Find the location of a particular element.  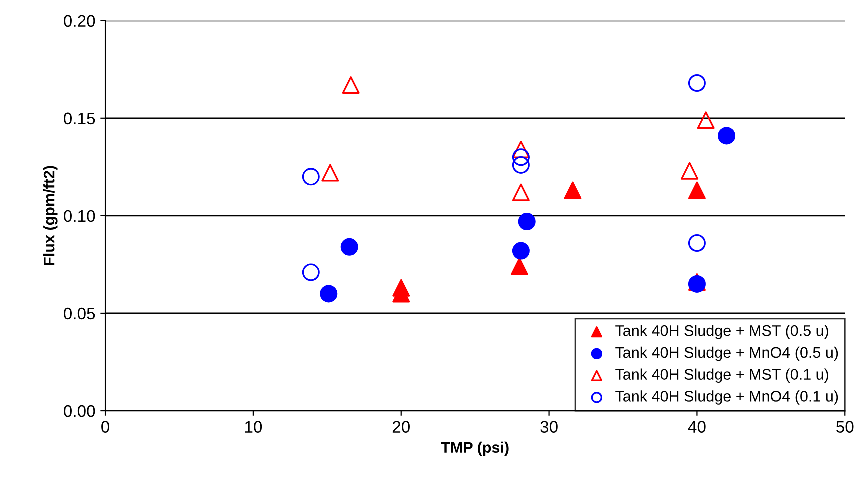

x-tick-label: 0 is located at coordinates (106, 427).